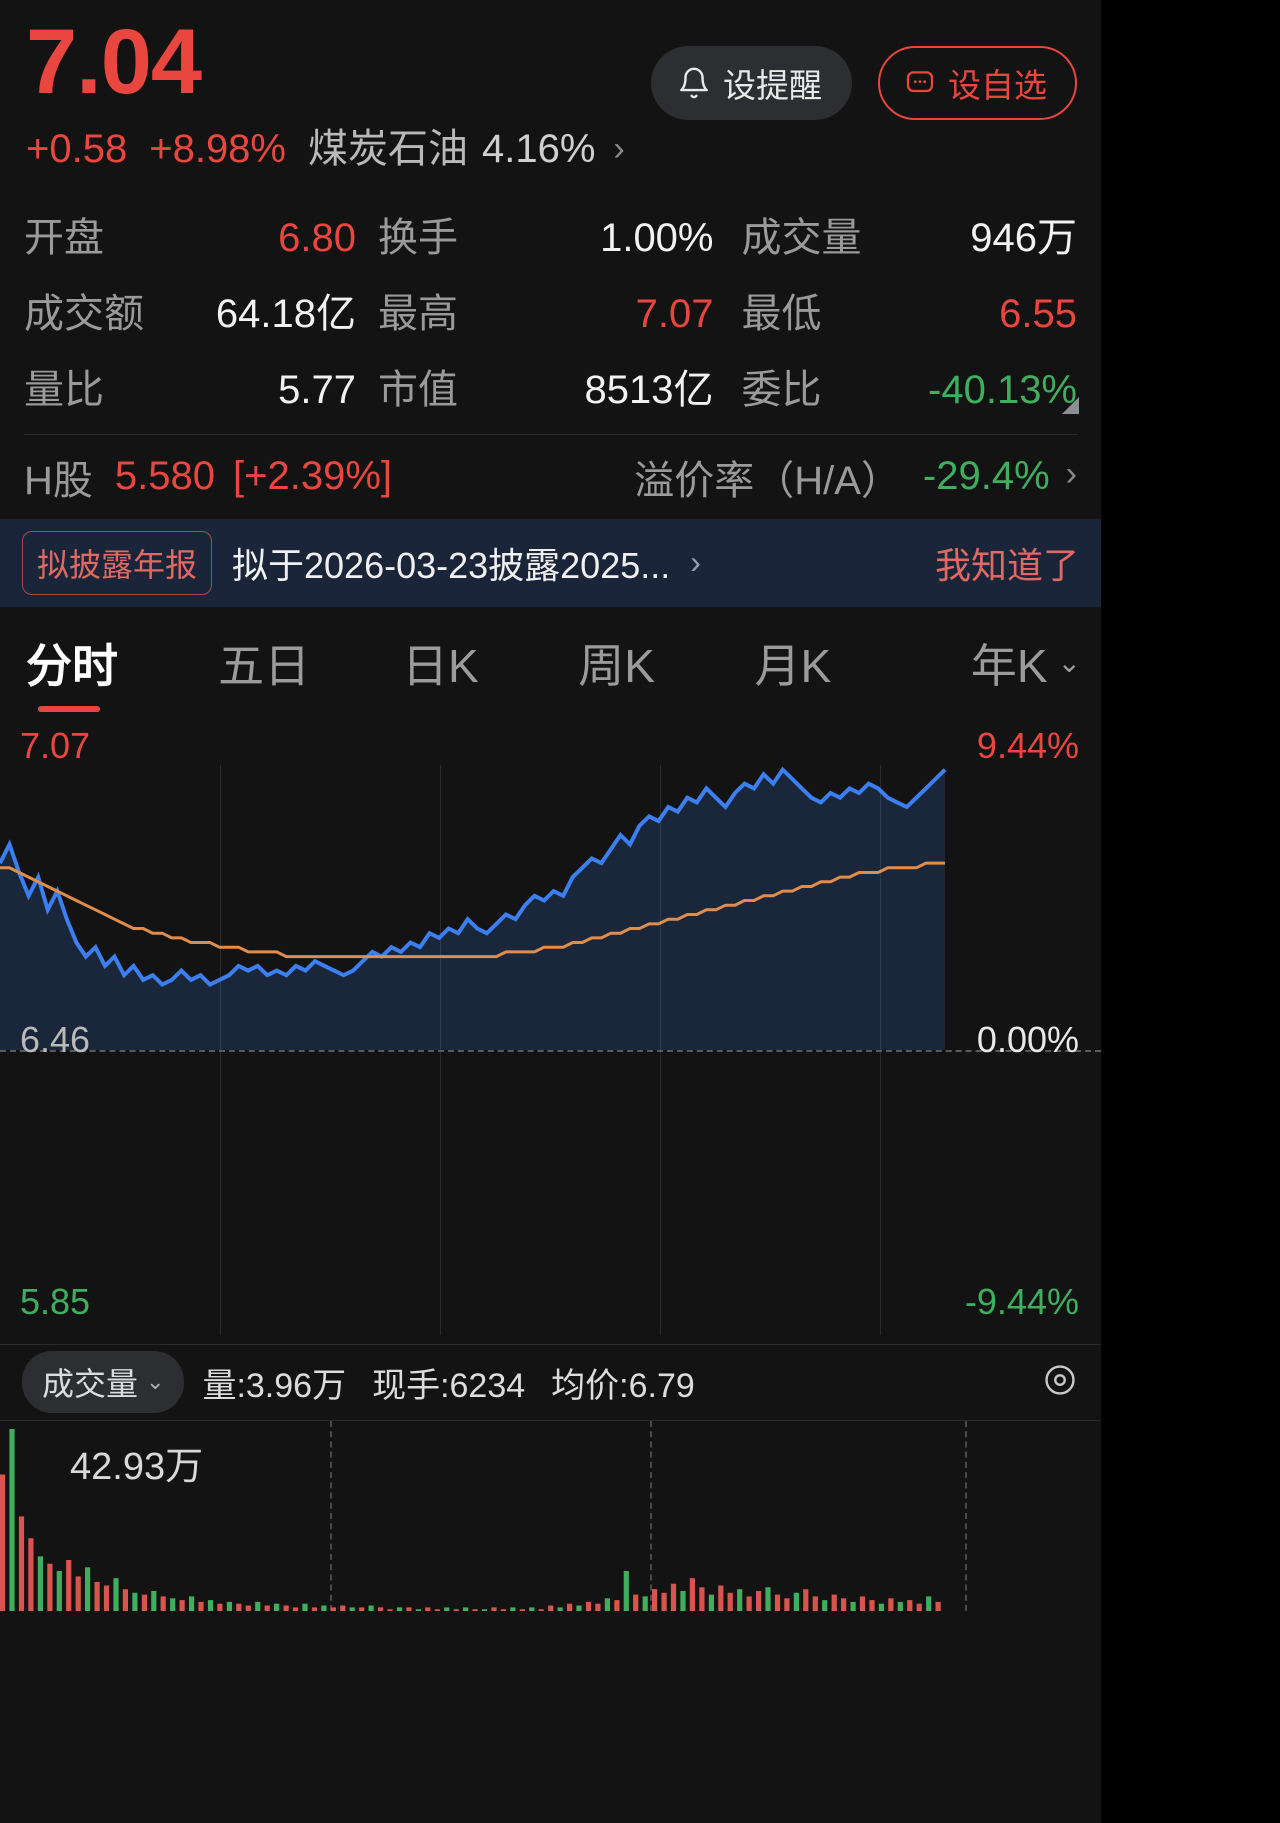 The height and width of the screenshot is (1823, 1280). Describe the element at coordinates (1023, 237) in the screenshot. I see `stat-value: 946万` at that location.